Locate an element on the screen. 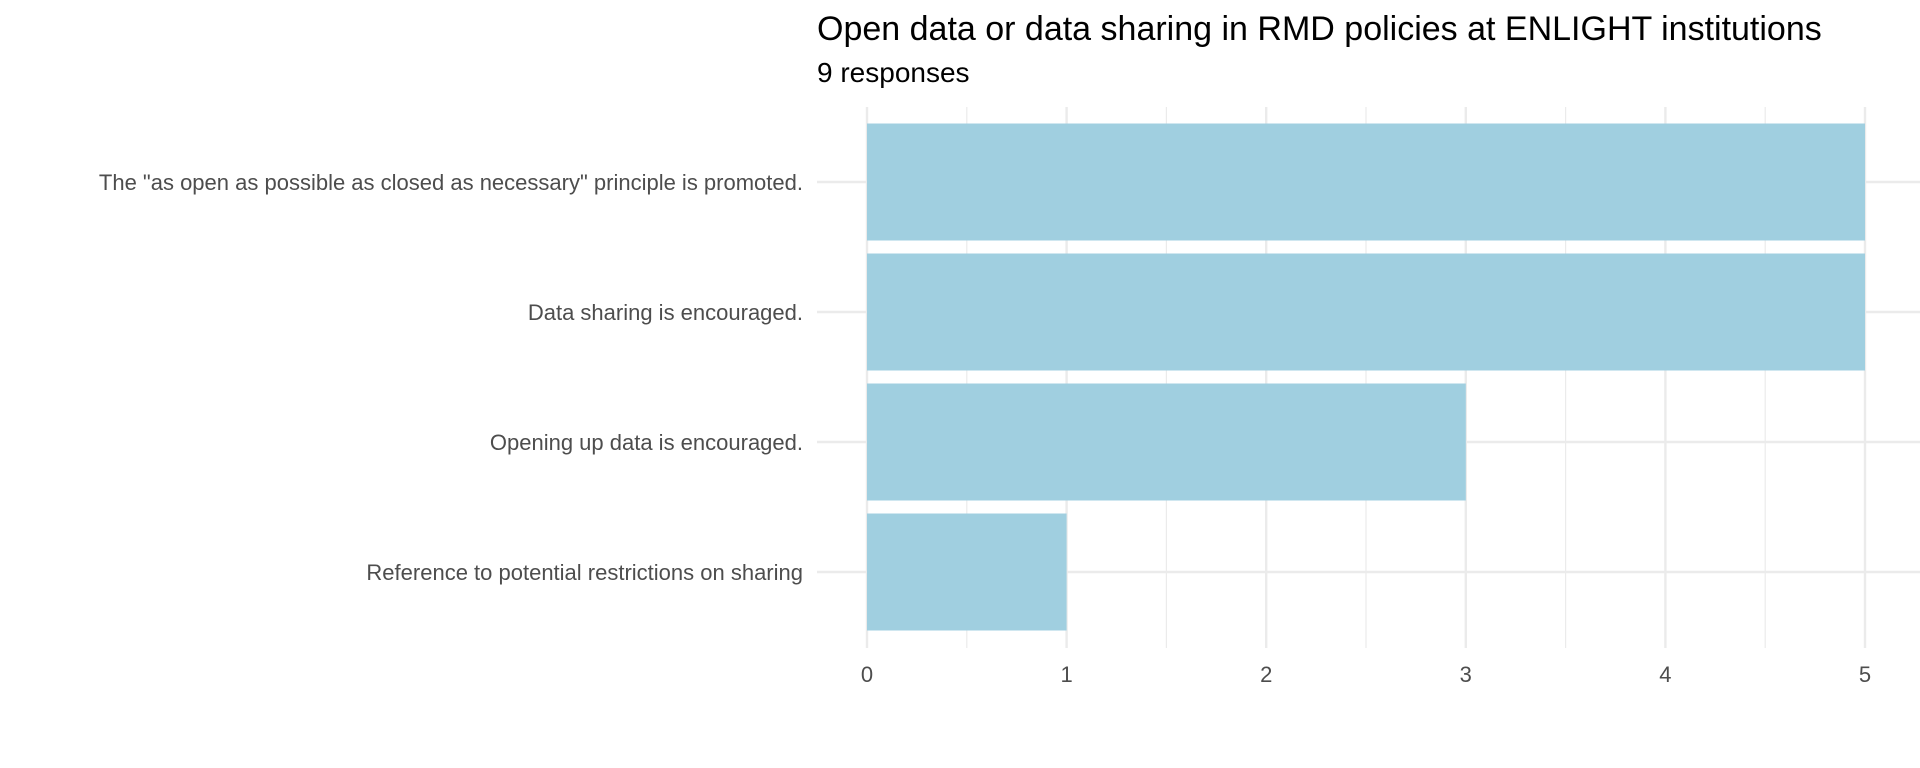 Image resolution: width=1920 pixels, height=768 pixels. x-tick-label: 2 is located at coordinates (1266, 674).